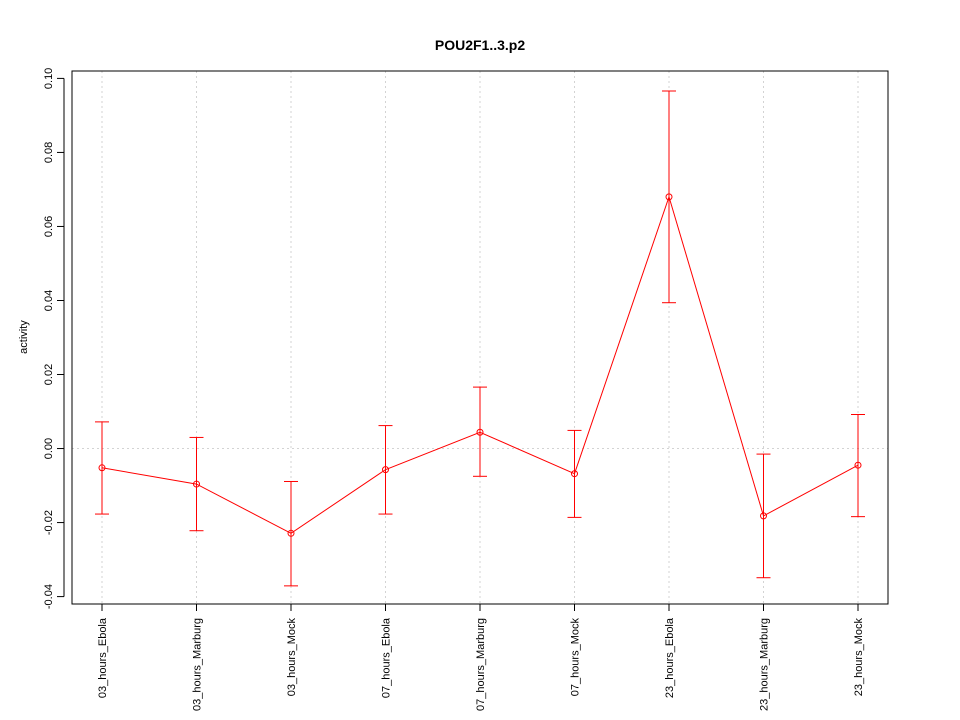 Image resolution: width=960 pixels, height=720 pixels. I want to click on y-axis-label: activity, so click(24, 337).